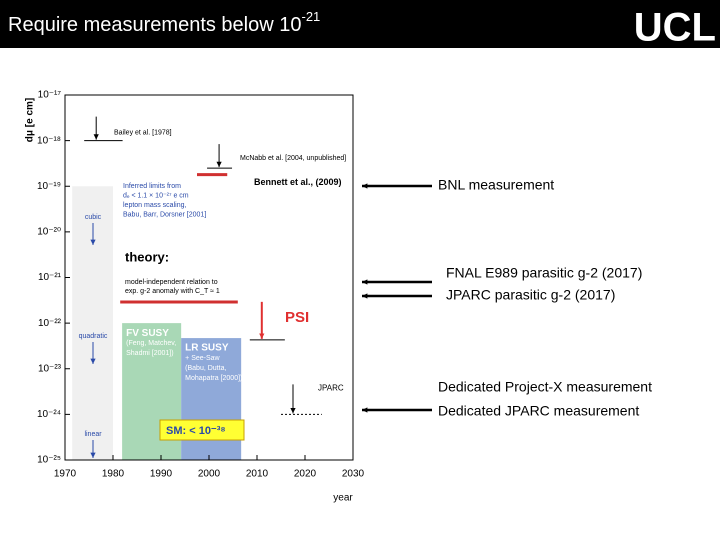  Describe the element at coordinates (49, 460) in the screenshot. I see `y-tick-label: 10⁻²⁵` at that location.